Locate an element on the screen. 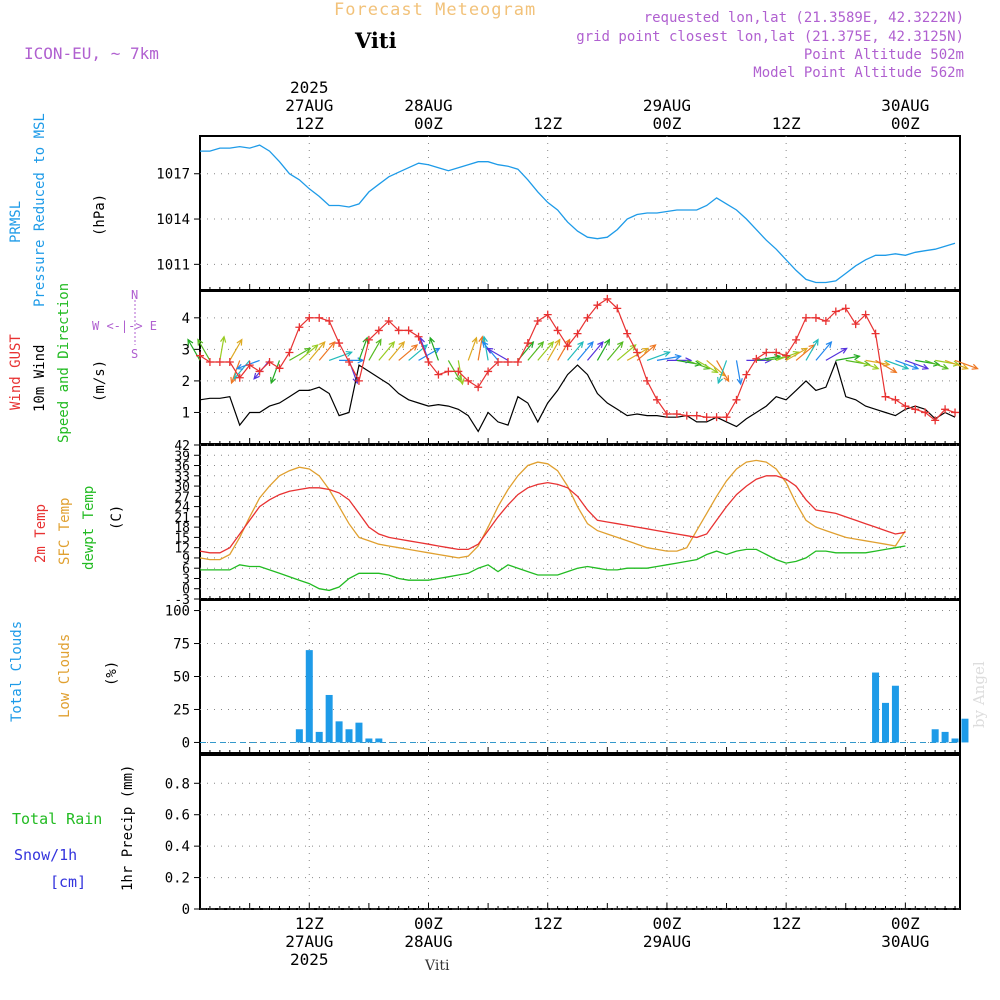 This screenshot has height=1000, width=1000. top-time-label: 27AUG is located at coordinates (309, 105).